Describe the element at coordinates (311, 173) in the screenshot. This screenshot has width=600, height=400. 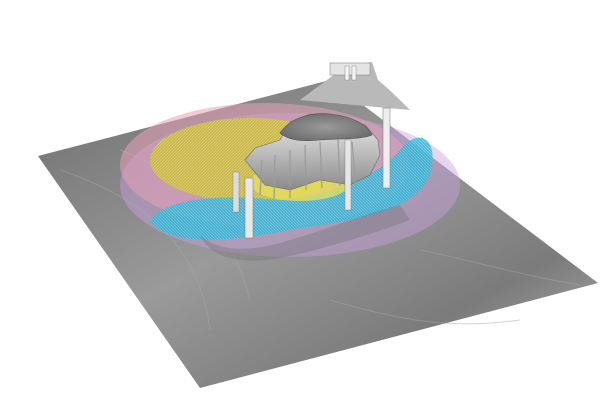
I see `mesa-plateau` at that location.